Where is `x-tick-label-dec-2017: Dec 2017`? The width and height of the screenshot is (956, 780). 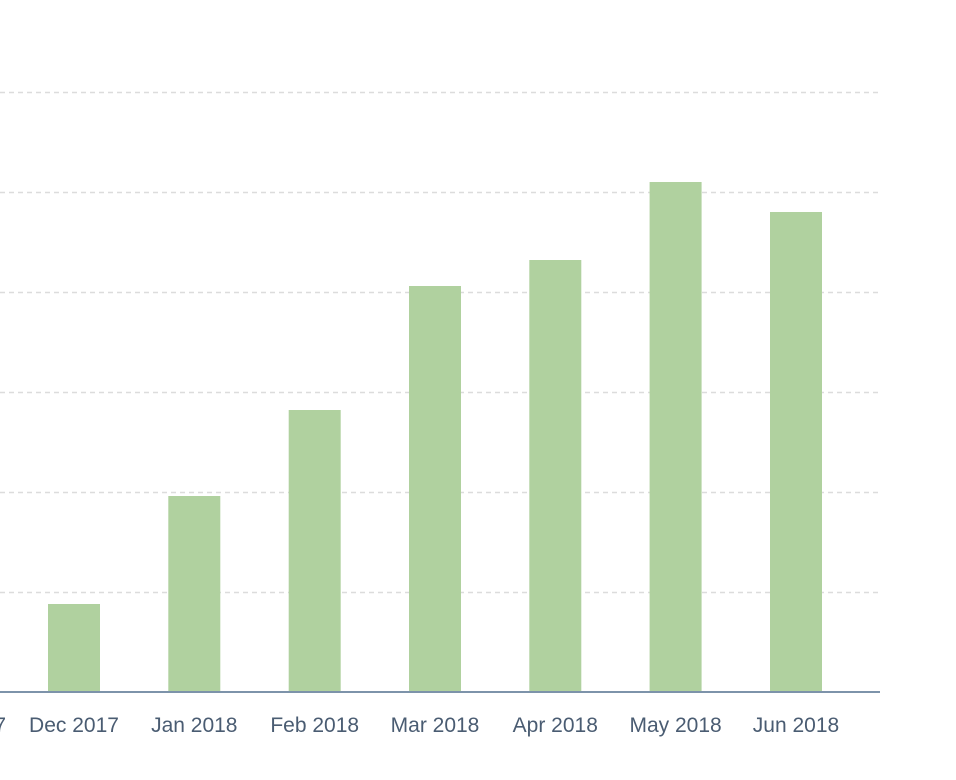 x-tick-label-dec-2017: Dec 2017 is located at coordinates (74, 725).